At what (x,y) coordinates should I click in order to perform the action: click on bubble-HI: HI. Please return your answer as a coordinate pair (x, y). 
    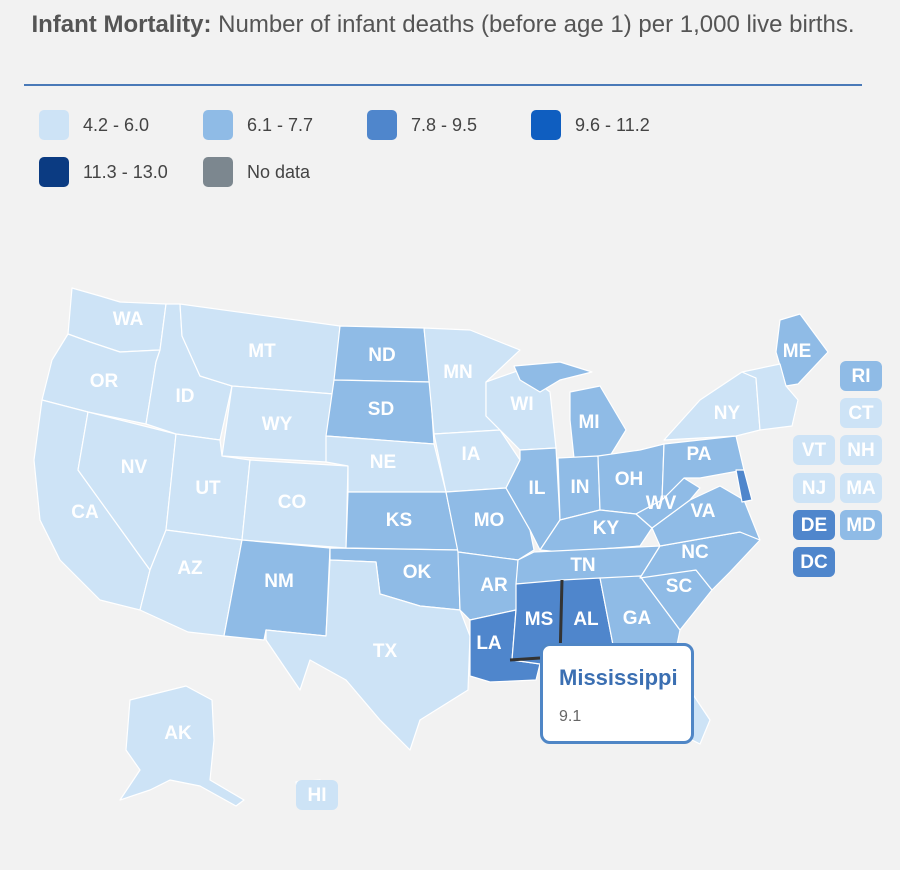
    Looking at the image, I should click on (317, 795).